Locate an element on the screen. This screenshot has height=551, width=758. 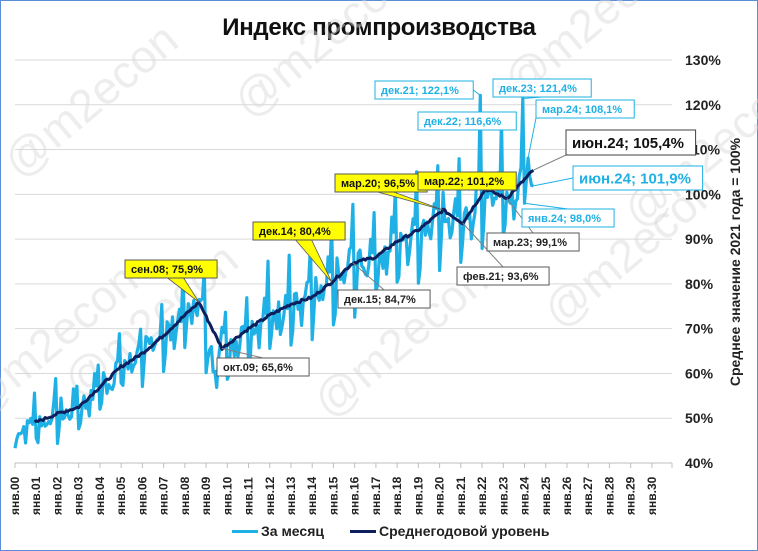
annotation-callout: июн.24; 101,9% is located at coordinates (618, 178).